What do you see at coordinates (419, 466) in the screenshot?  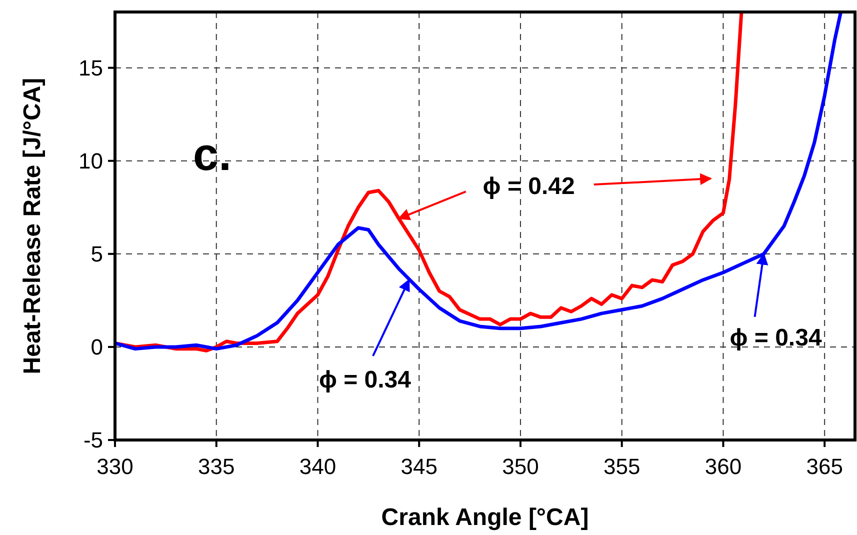 I see `x-tick-label: 345` at bounding box center [419, 466].